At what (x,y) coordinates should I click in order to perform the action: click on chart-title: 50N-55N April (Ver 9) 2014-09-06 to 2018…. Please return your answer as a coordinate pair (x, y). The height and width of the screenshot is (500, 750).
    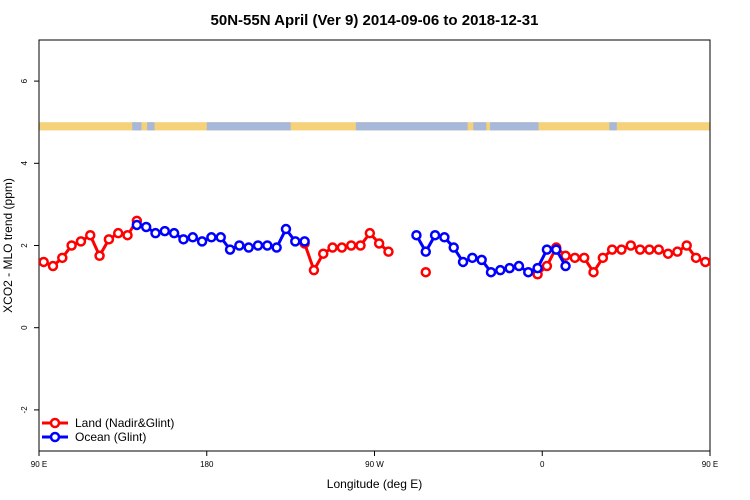
    Looking at the image, I should click on (375, 20).